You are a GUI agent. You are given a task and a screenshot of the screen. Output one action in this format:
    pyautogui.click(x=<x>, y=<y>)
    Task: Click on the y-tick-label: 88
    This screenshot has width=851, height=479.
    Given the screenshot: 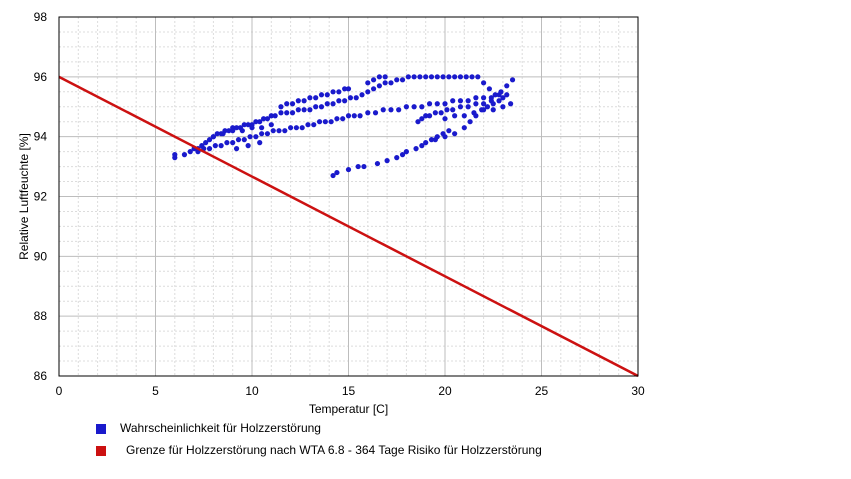 What is the action you would take?
    pyautogui.click(x=41, y=316)
    